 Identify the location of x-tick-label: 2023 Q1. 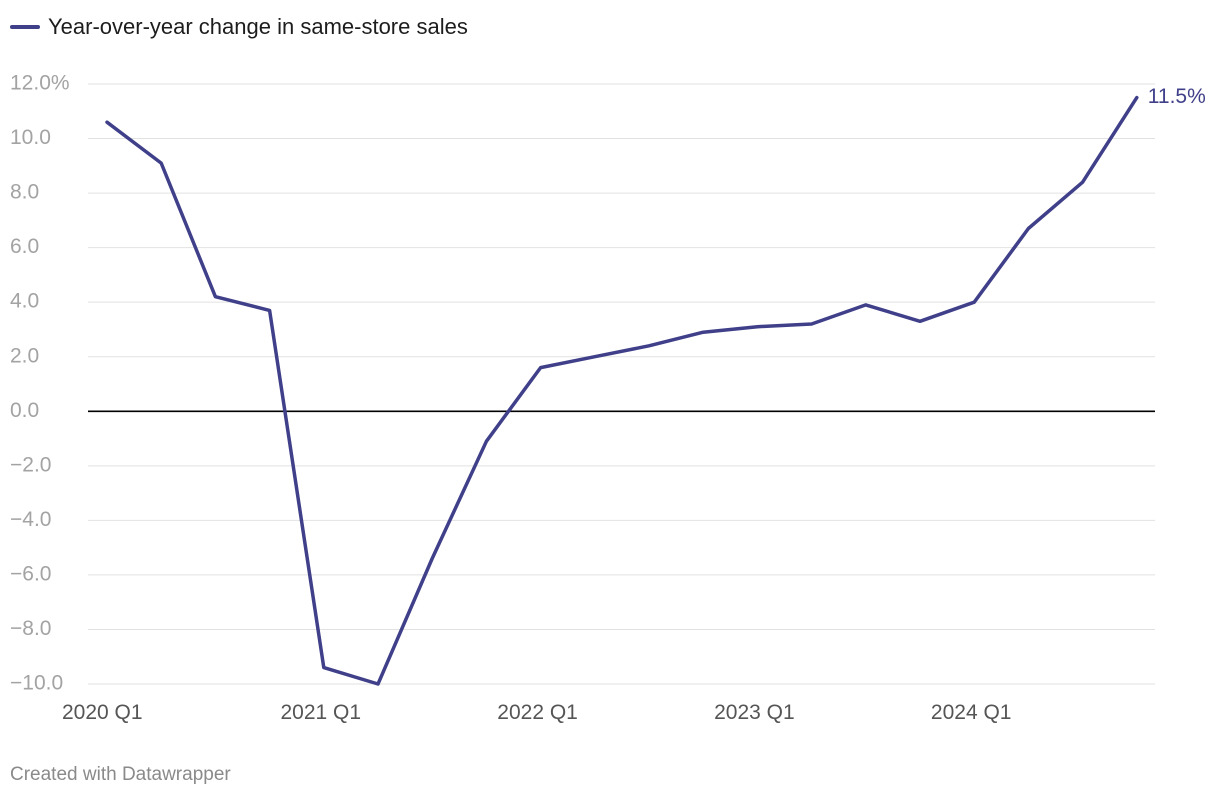
(754, 712).